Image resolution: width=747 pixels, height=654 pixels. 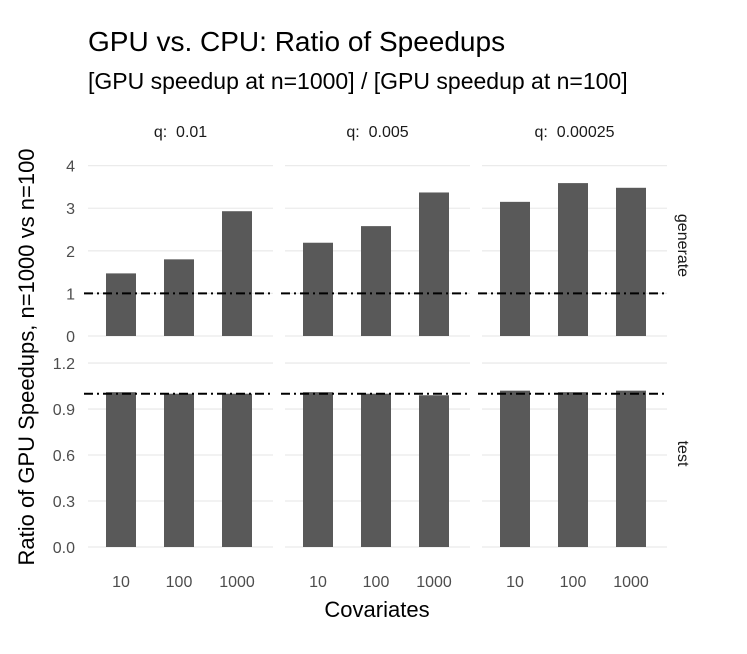 I want to click on y-tick-label: 3, so click(x=70, y=209).